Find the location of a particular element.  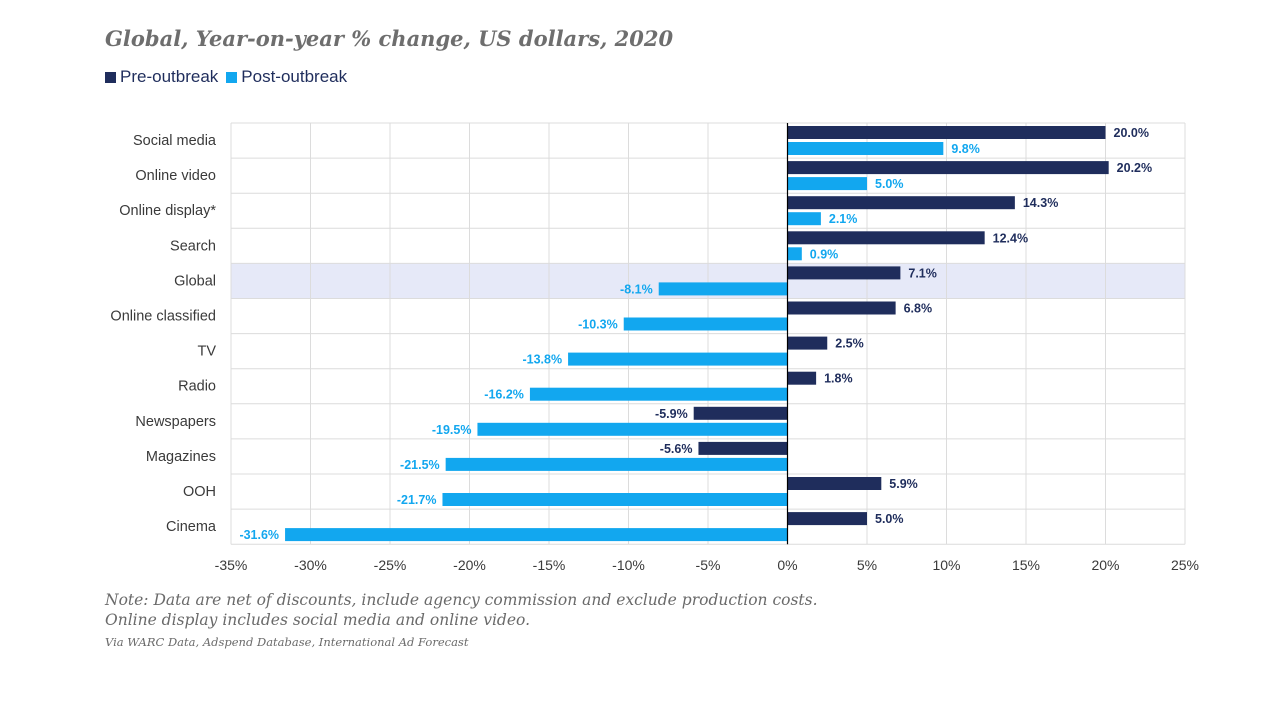

legend: Pre-outbreak Post-outbreak is located at coordinates (230, 77).